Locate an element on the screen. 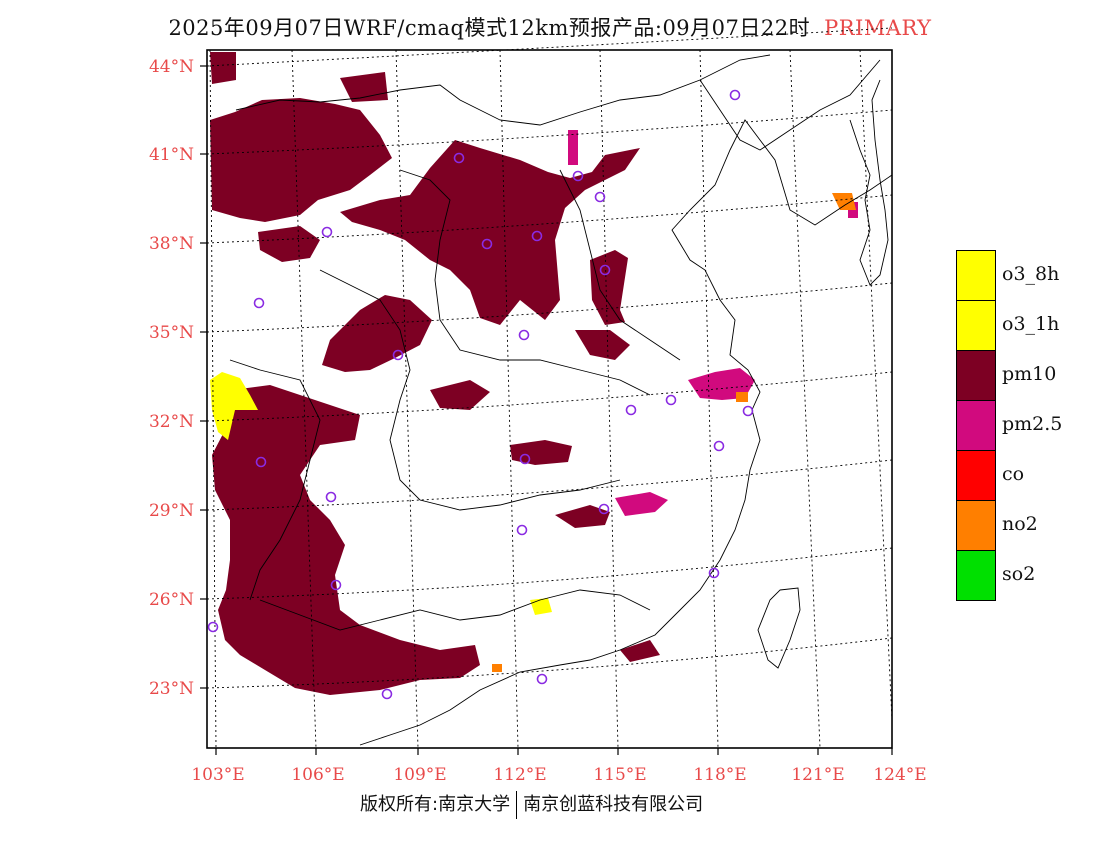 Image resolution: width=1100 pixels, height=850 pixels. pm10-region-hunan is located at coordinates (541, 452).